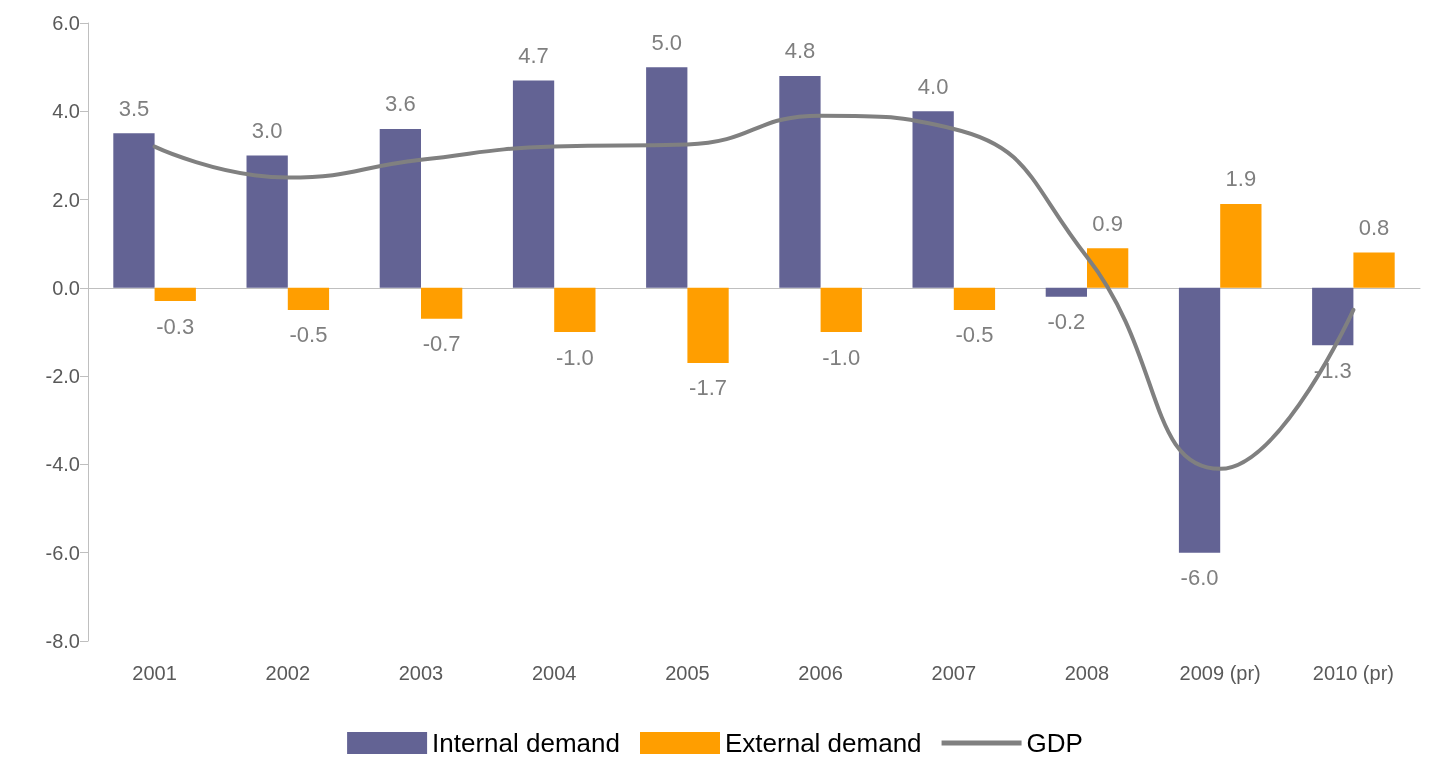 The image size is (1430, 763). Describe the element at coordinates (1066, 322) in the screenshot. I see `data-label: -0.2` at that location.